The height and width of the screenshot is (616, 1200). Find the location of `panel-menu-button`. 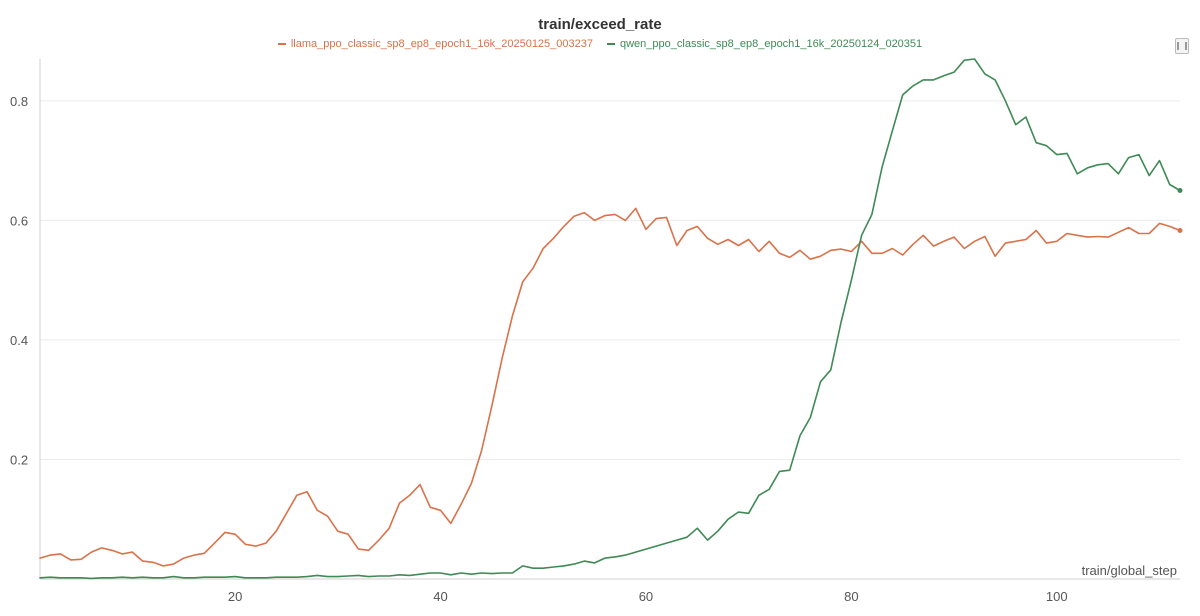

panel-menu-button is located at coordinates (1182, 46).